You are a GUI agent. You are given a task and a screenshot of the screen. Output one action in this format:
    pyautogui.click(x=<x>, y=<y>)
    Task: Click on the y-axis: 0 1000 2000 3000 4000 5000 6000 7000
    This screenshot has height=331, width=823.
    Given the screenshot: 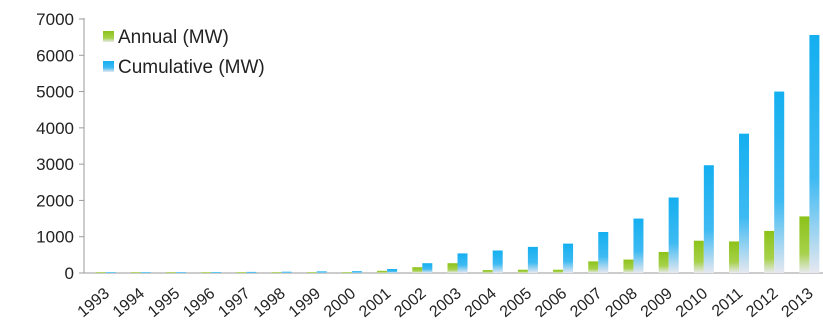 What is the action you would take?
    pyautogui.click(x=60, y=146)
    